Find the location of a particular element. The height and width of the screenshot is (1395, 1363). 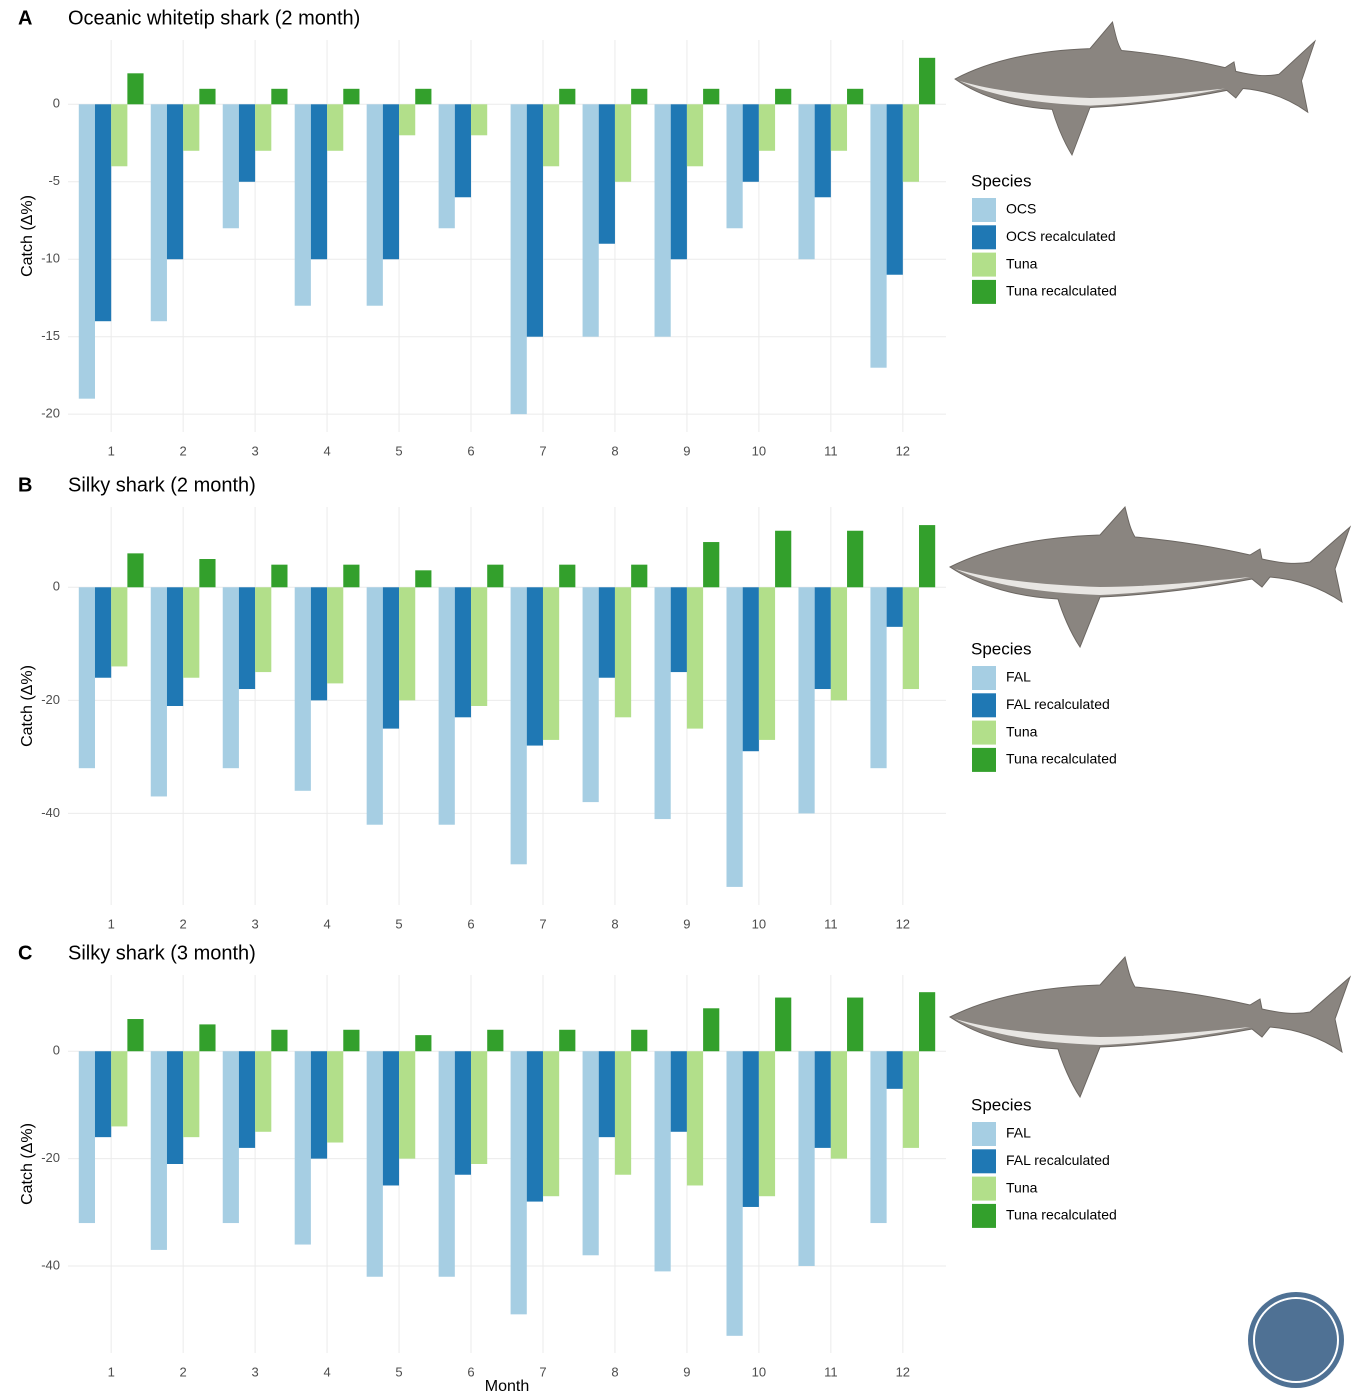

logo is located at coordinates (1296, 1340).